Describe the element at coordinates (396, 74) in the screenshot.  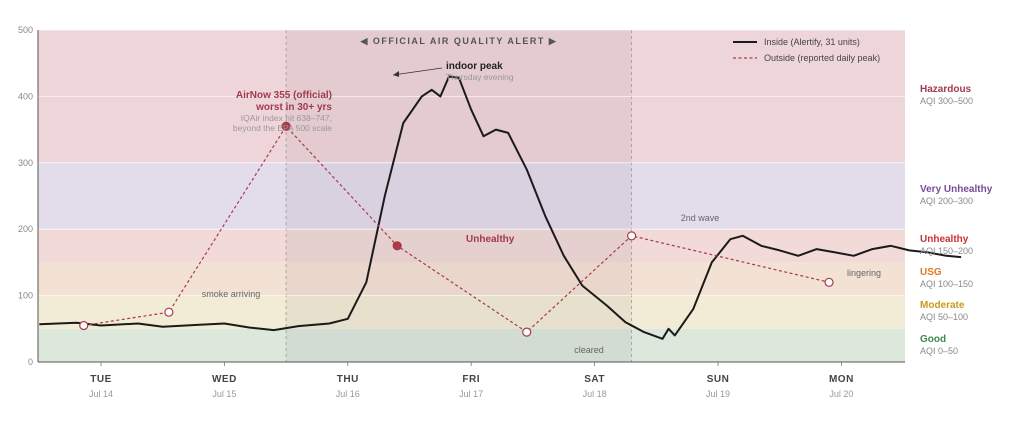
I see `indoor-peak-arrowhead` at that location.